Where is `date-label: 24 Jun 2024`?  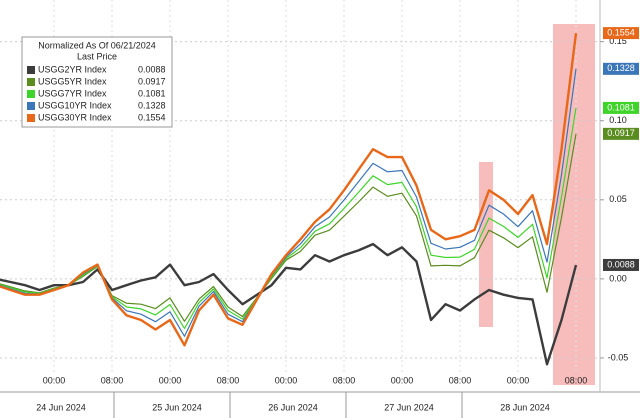 date-label: 24 Jun 2024 is located at coordinates (61, 407).